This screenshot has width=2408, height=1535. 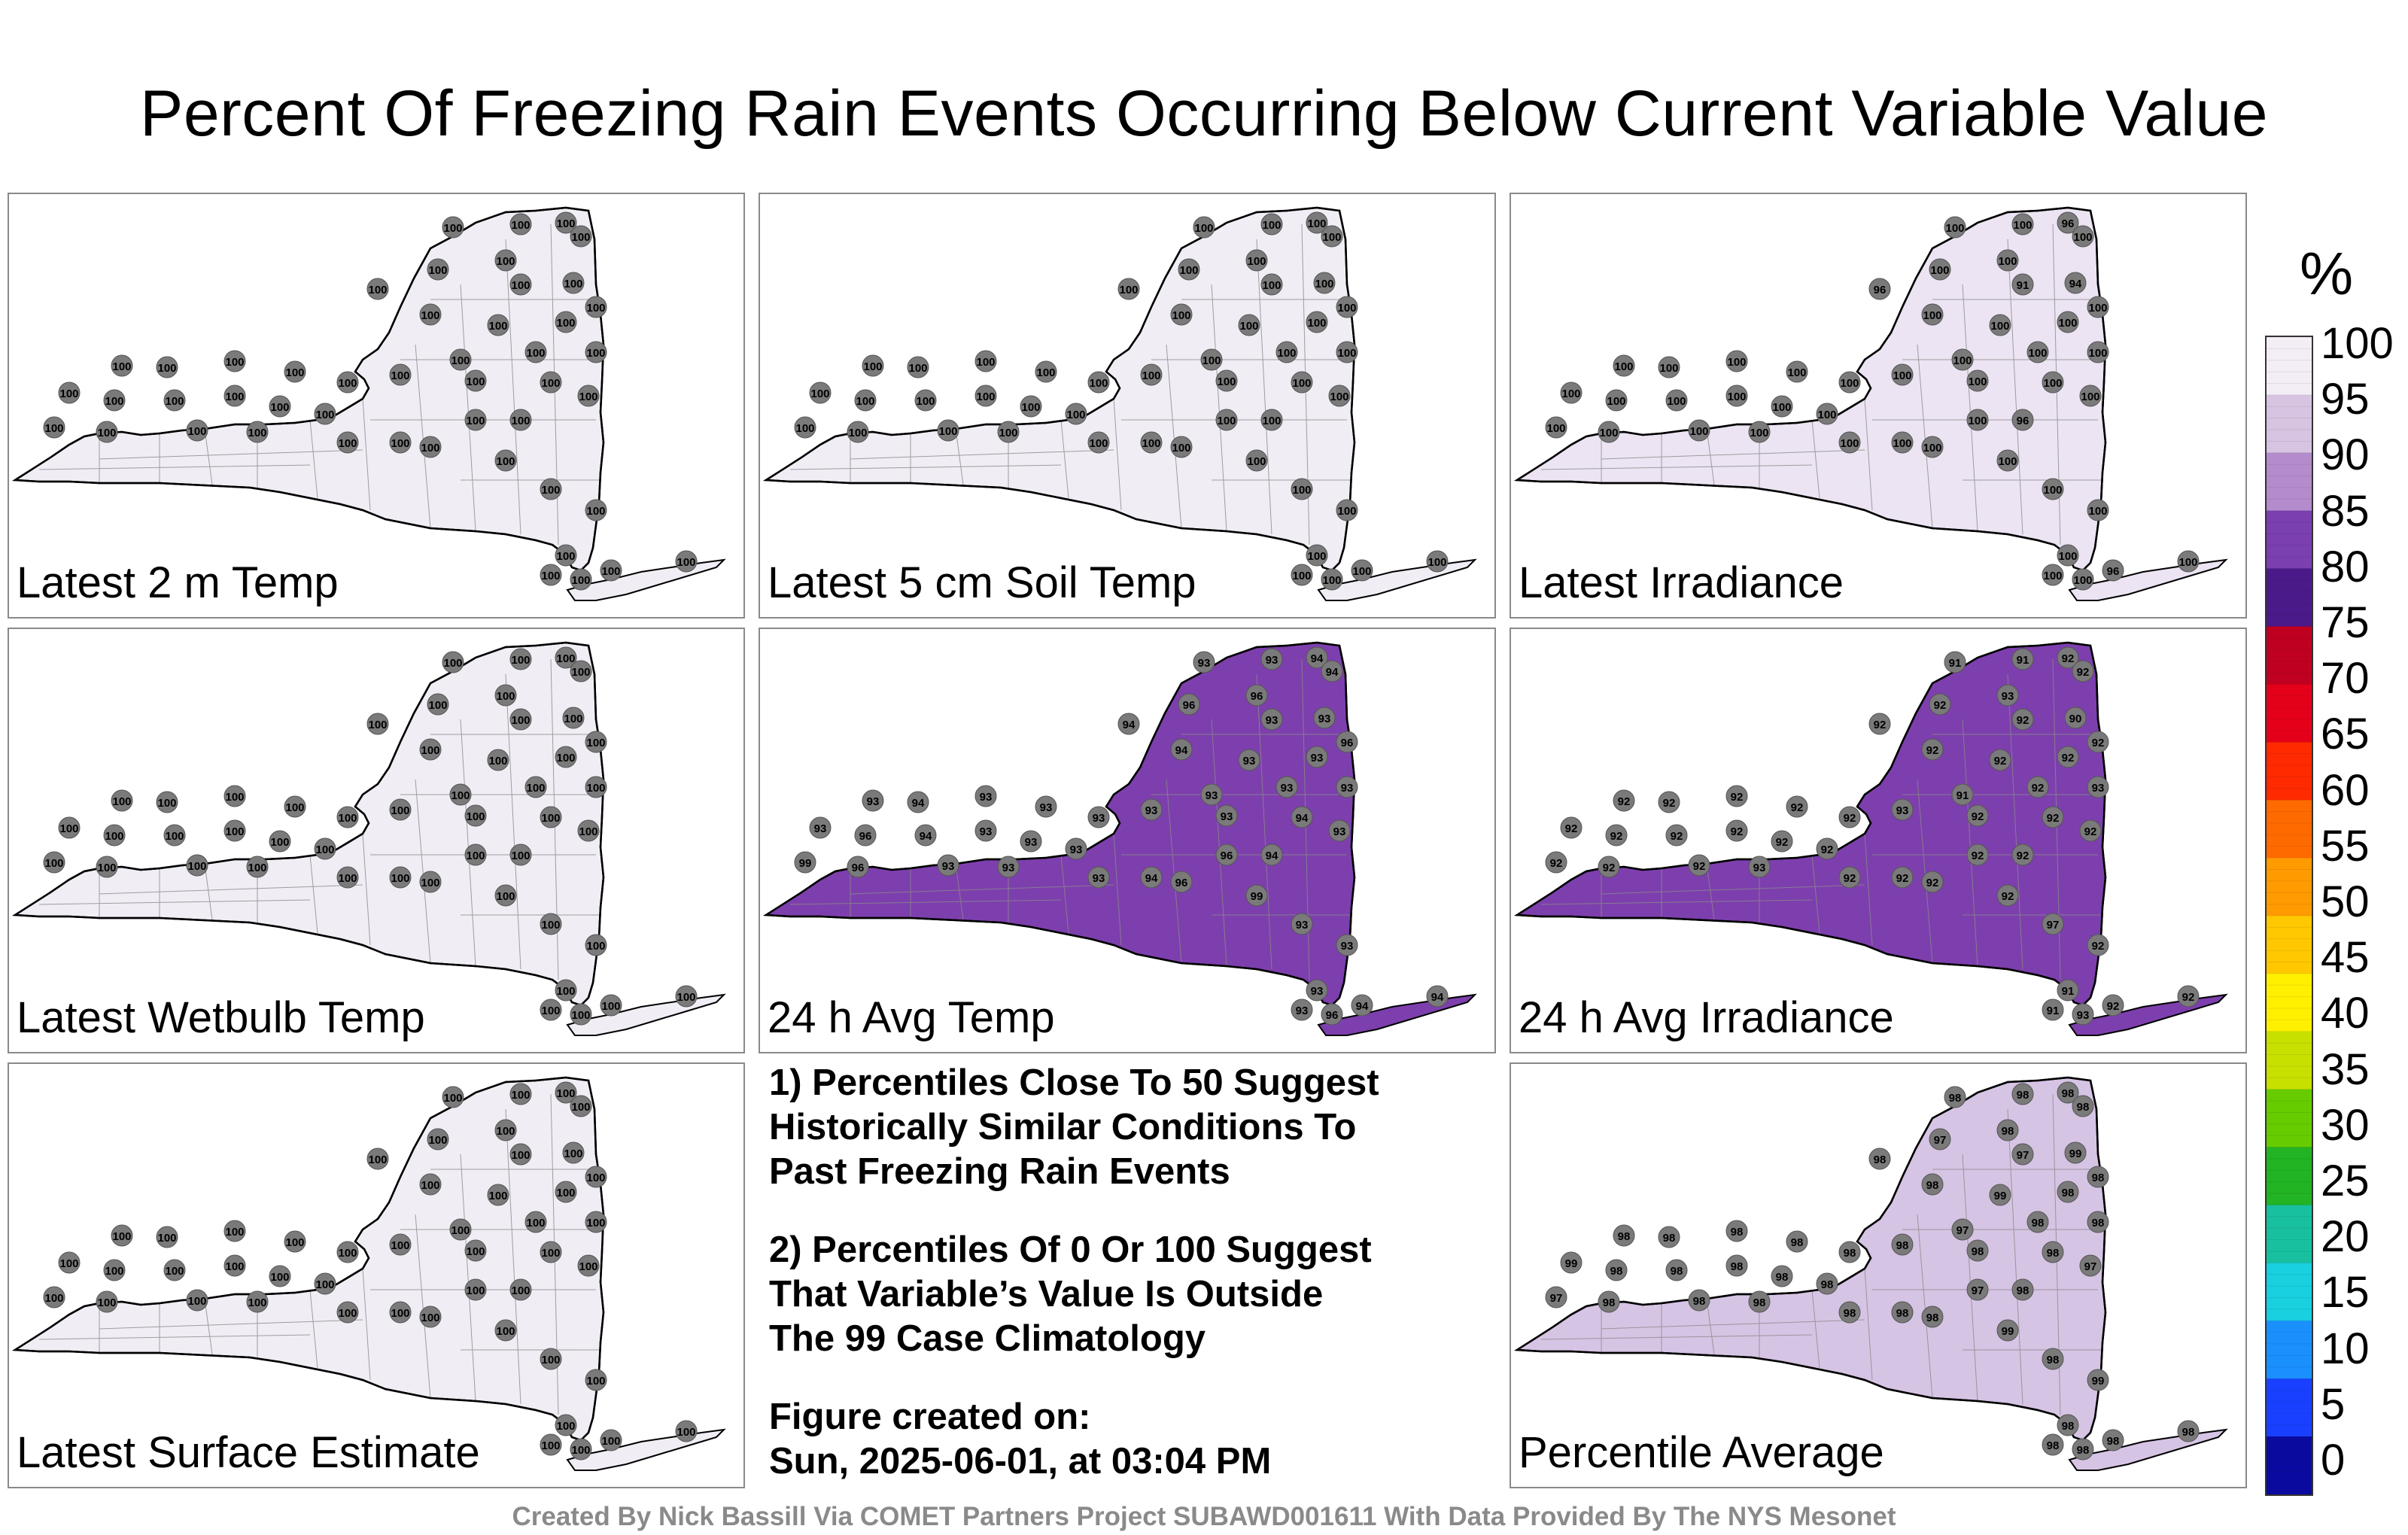 What do you see at coordinates (1332, 1015) in the screenshot?
I see `station-value: 96` at bounding box center [1332, 1015].